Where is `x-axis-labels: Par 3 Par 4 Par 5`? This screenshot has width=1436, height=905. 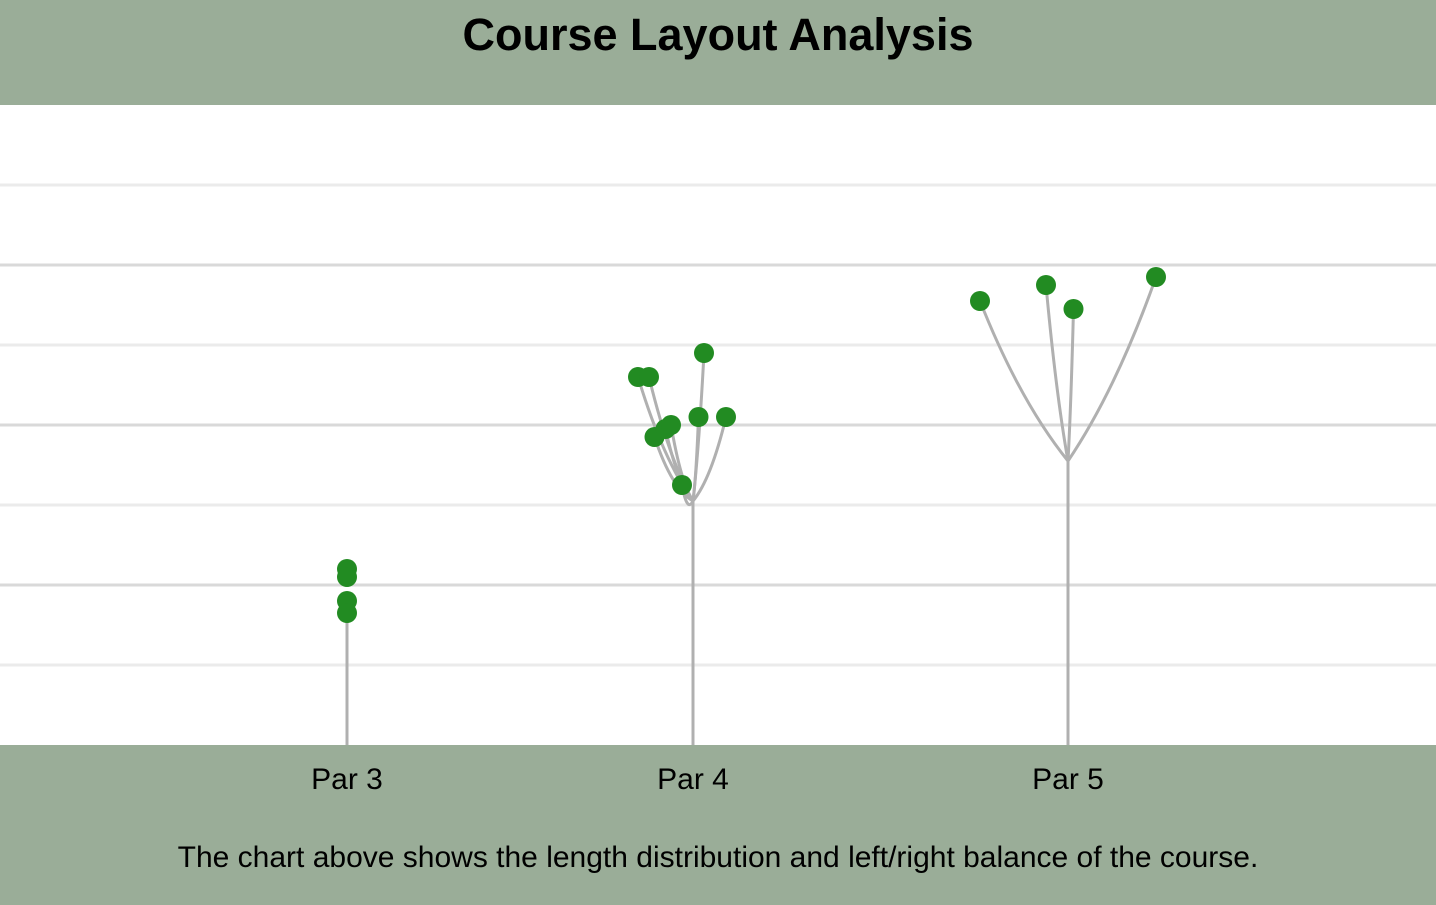
x-axis-labels: Par 3 Par 4 Par 5 is located at coordinates (707, 779).